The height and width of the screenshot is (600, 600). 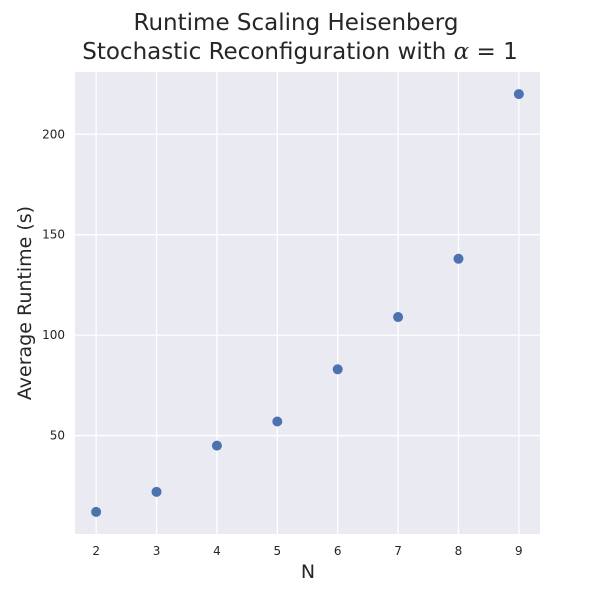 What do you see at coordinates (519, 551) in the screenshot?
I see `x-tick-label: 9` at bounding box center [519, 551].